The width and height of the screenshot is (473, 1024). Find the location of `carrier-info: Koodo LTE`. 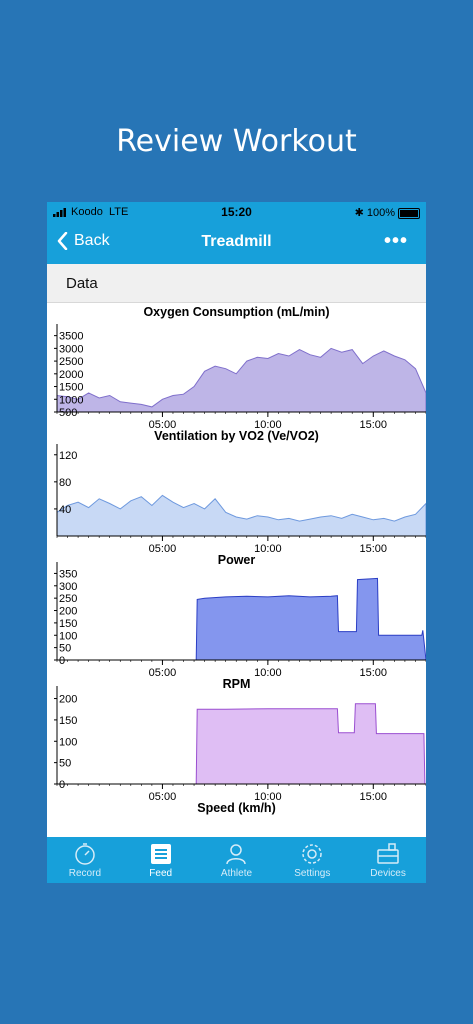

carrier-info: Koodo LTE is located at coordinates (90, 212).